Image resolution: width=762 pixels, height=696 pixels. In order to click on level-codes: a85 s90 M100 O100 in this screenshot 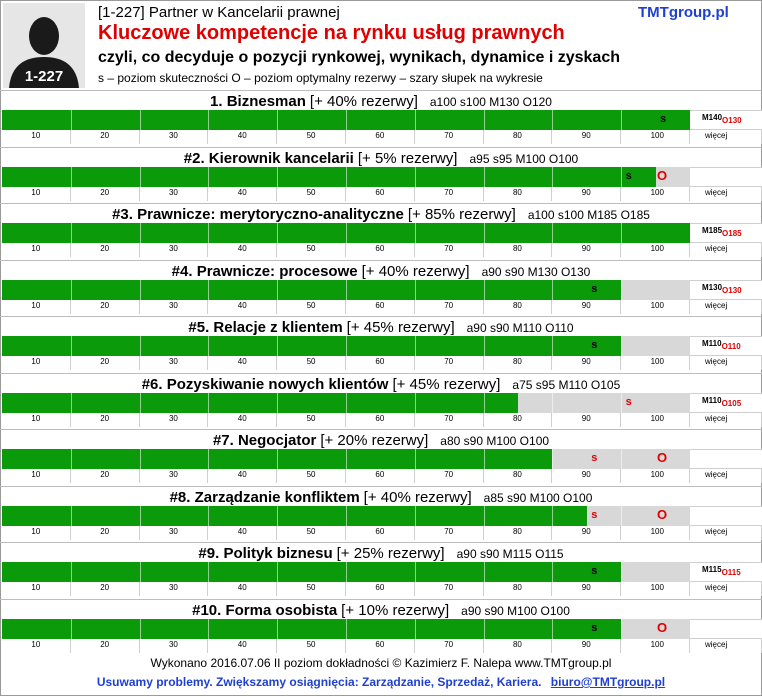, I will do `click(538, 497)`.